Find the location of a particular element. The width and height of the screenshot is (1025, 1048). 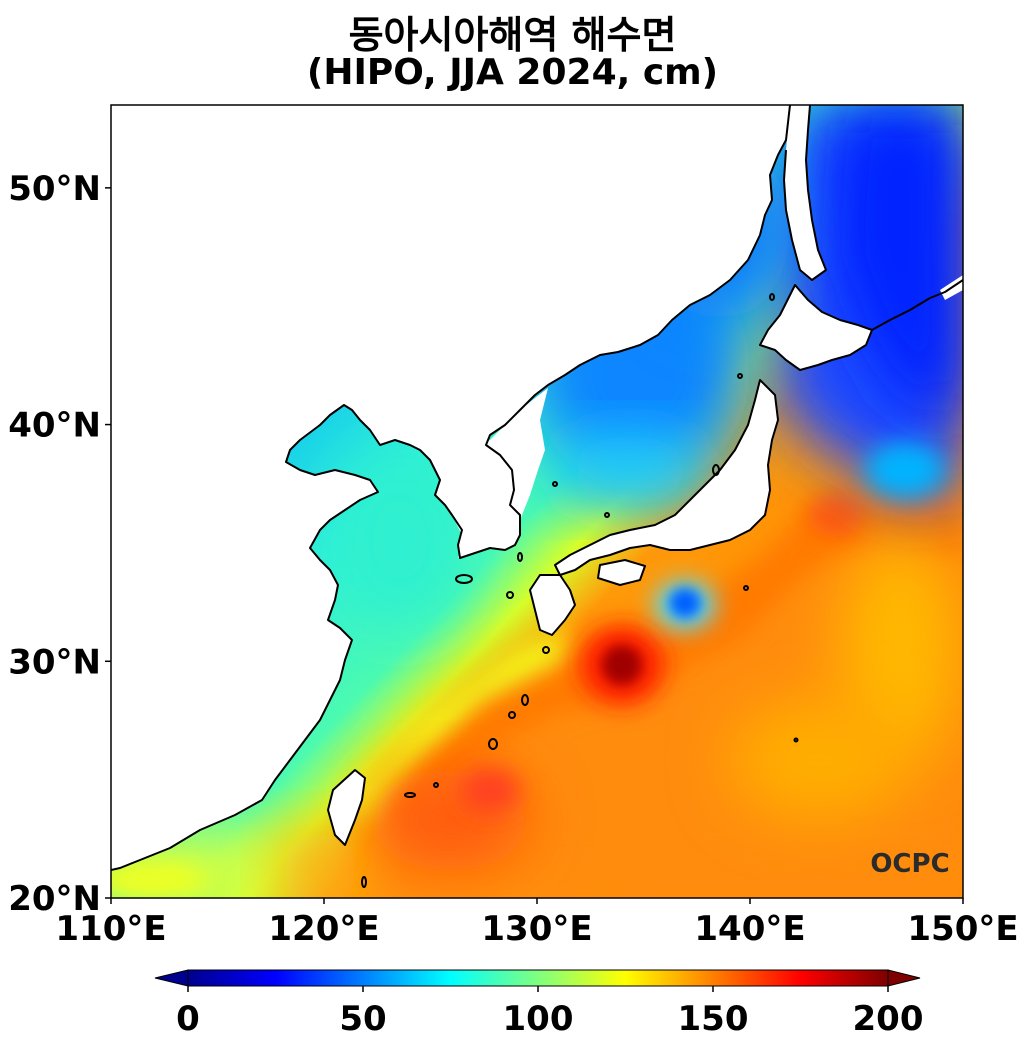

longitude-axis: 110°E 120°E 130°E 140°E 150°E is located at coordinates (537, 923).